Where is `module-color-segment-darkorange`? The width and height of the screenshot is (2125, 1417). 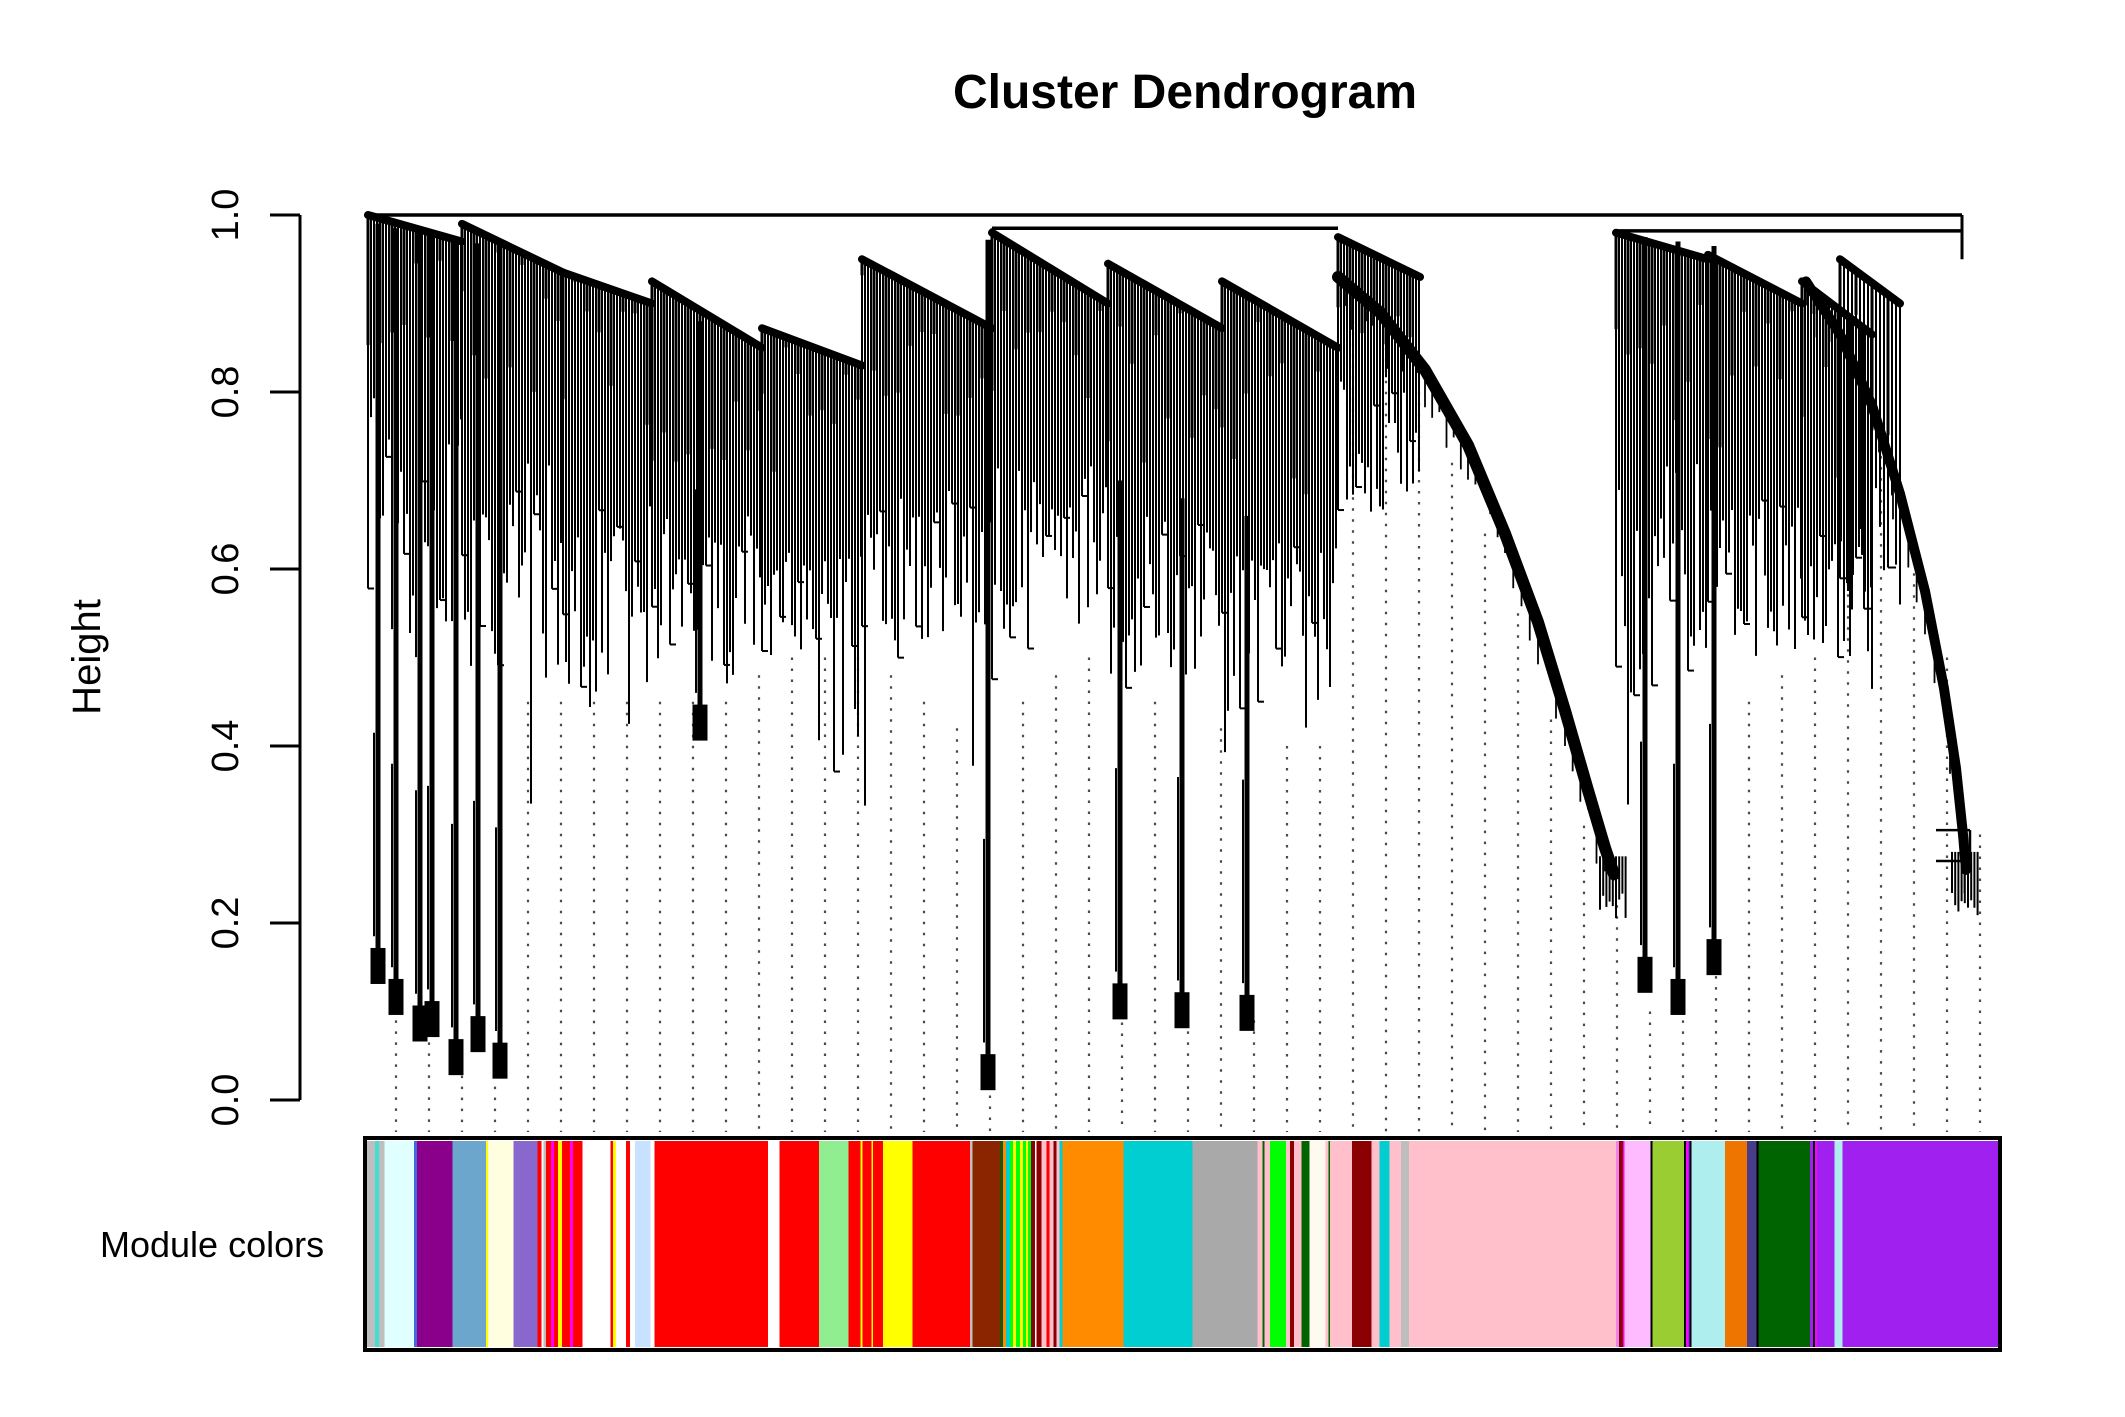 module-color-segment-darkorange is located at coordinates (1093, 1244).